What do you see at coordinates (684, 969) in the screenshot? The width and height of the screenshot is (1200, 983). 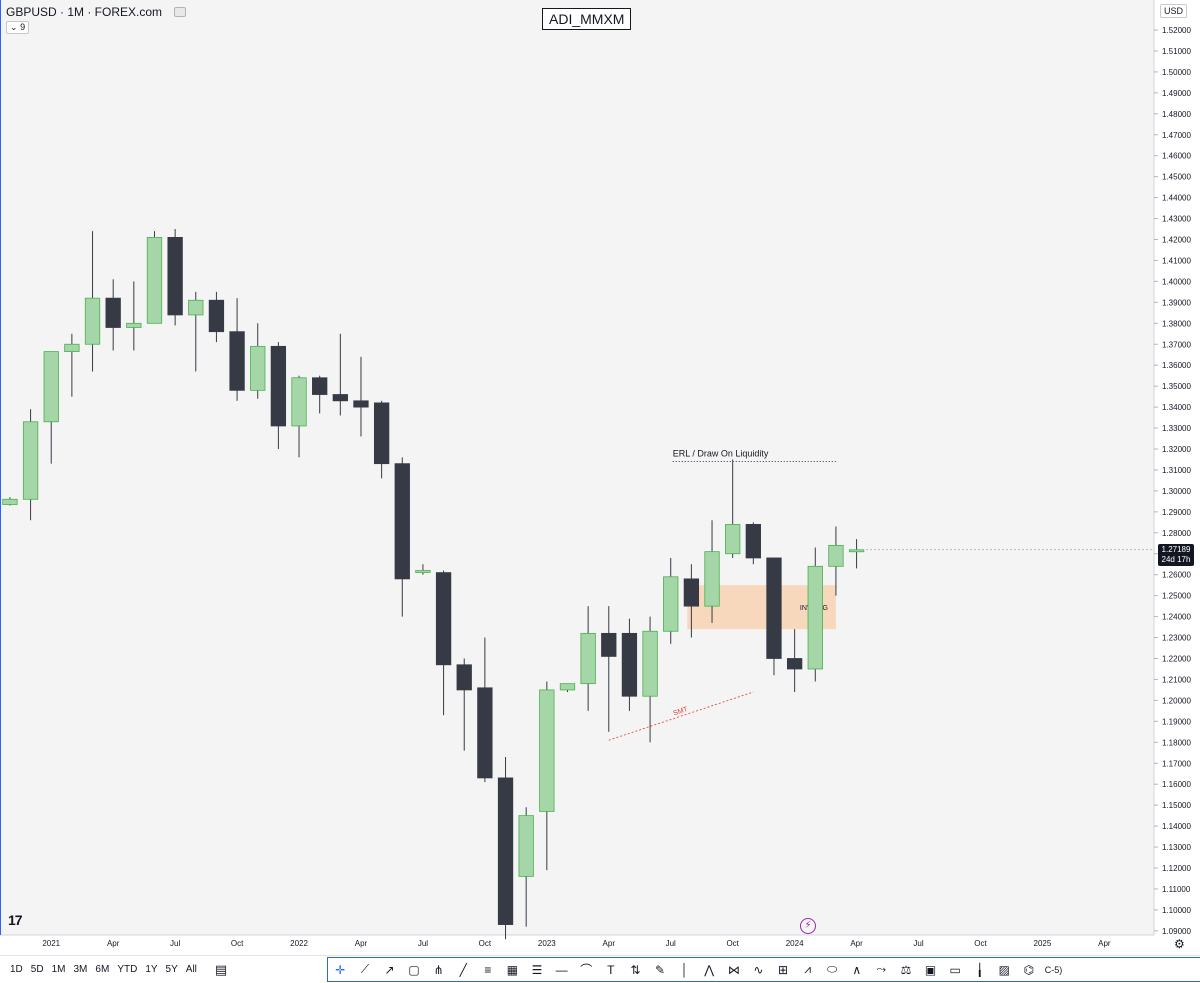 I see `vertical-line-icon: │` at bounding box center [684, 969].